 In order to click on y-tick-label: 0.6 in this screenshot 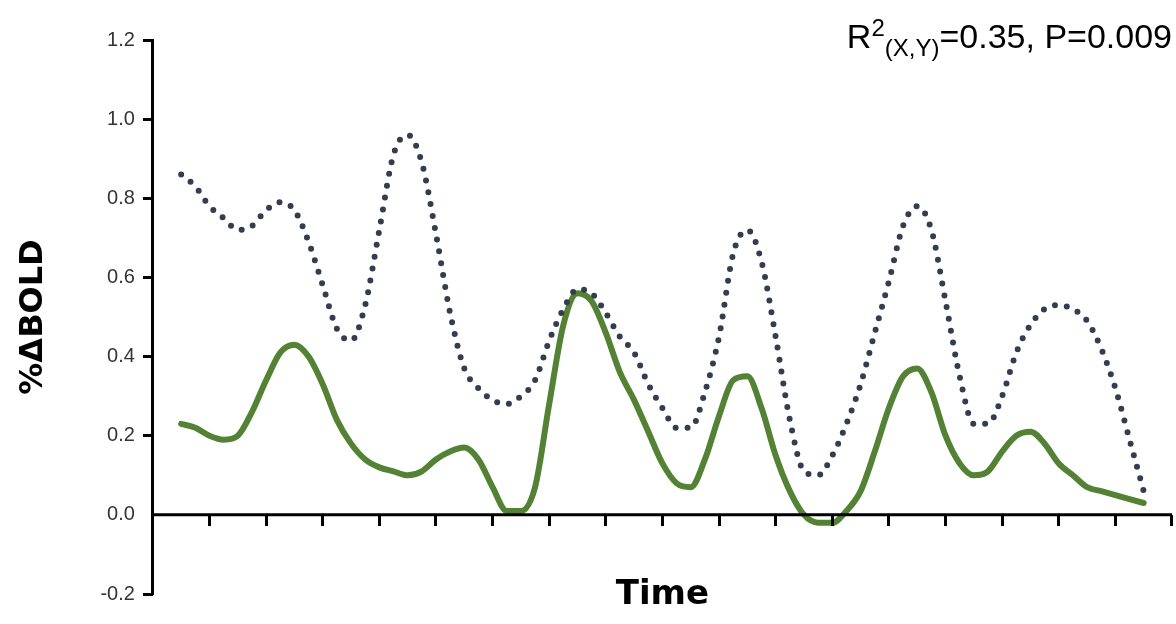, I will do `click(121, 275)`.